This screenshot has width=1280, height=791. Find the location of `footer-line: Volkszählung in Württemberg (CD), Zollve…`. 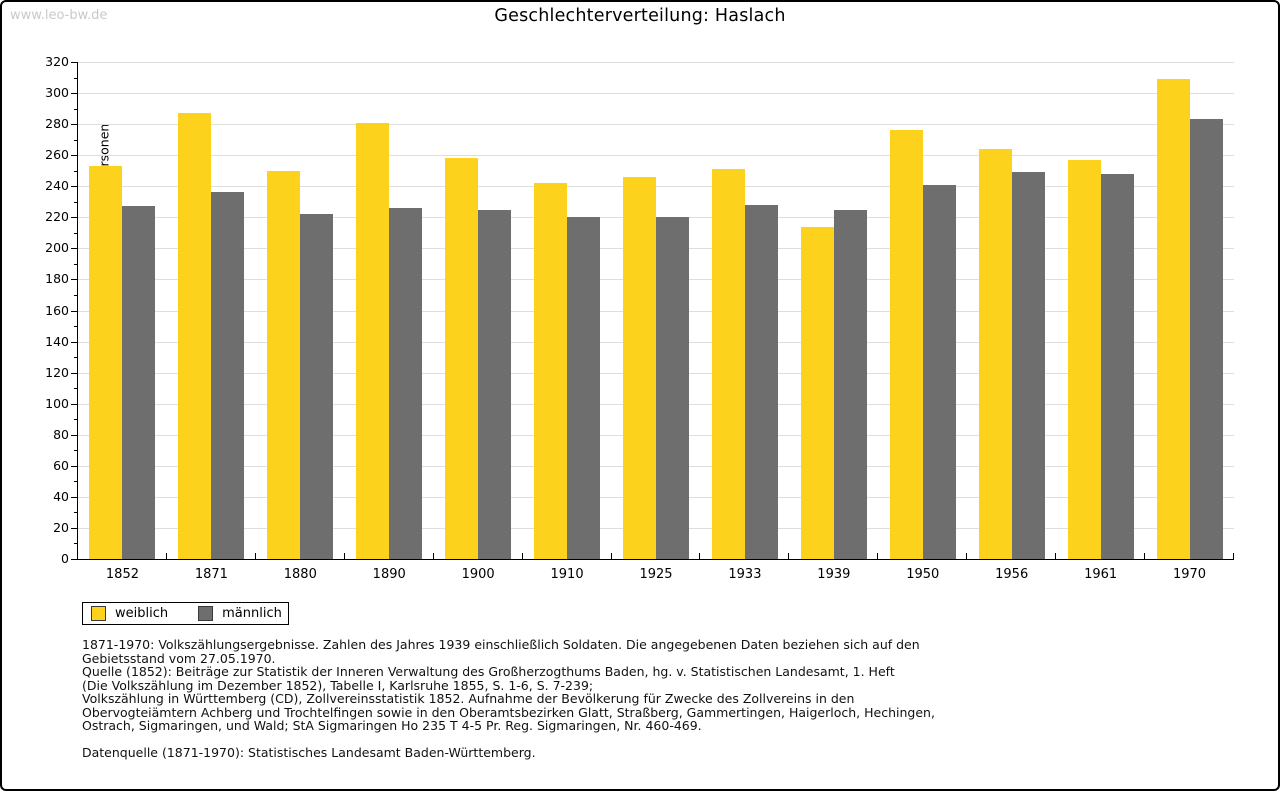

footer-line: Volkszählung in Württemberg (CD), Zollve… is located at coordinates (468, 698).